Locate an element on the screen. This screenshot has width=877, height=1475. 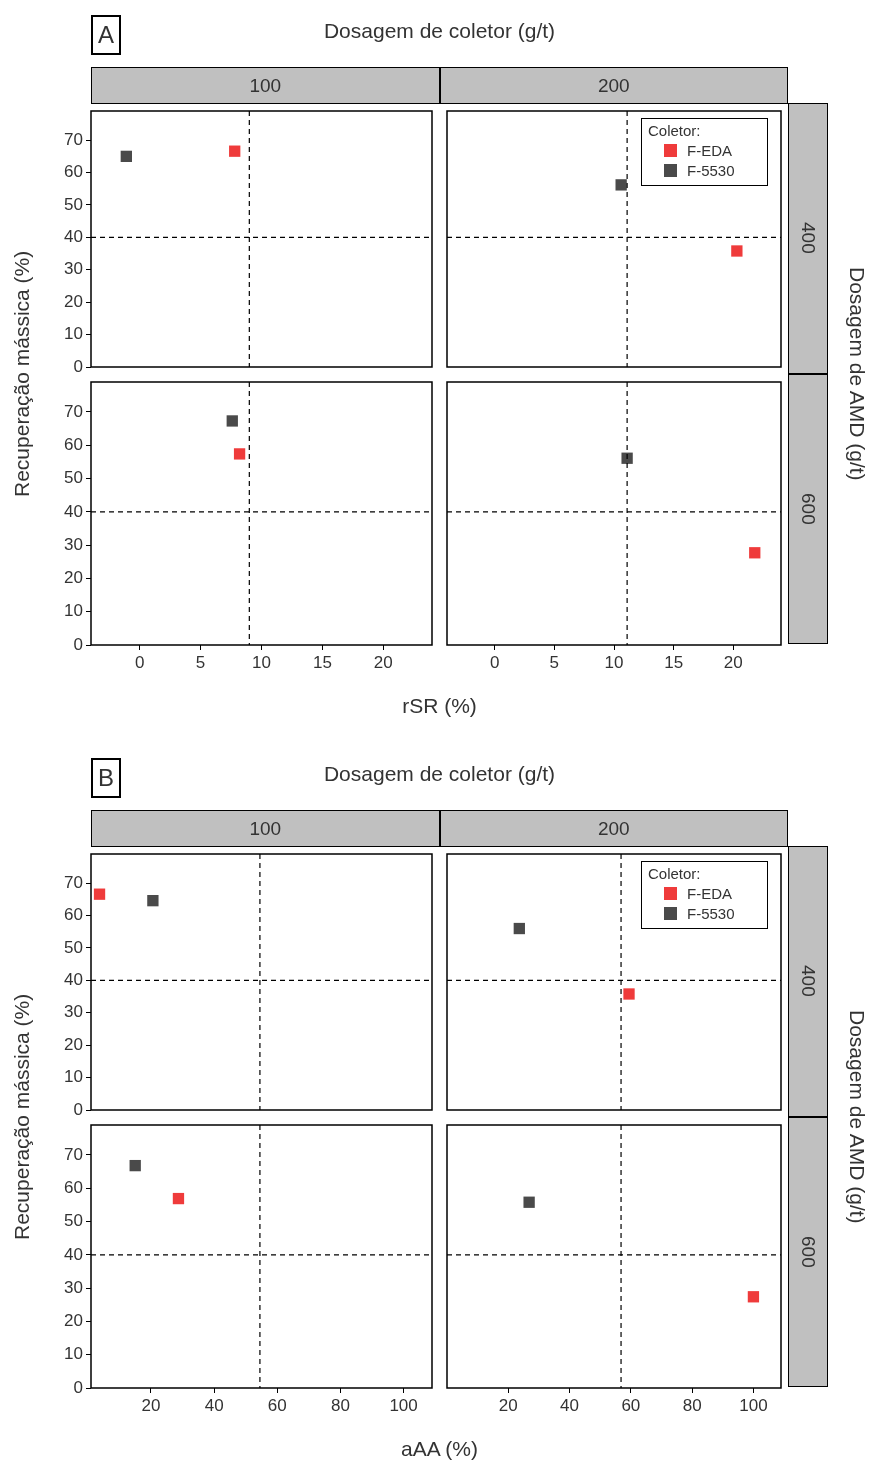
x-axis-title: rSR (%) is located at coordinates (439, 706).